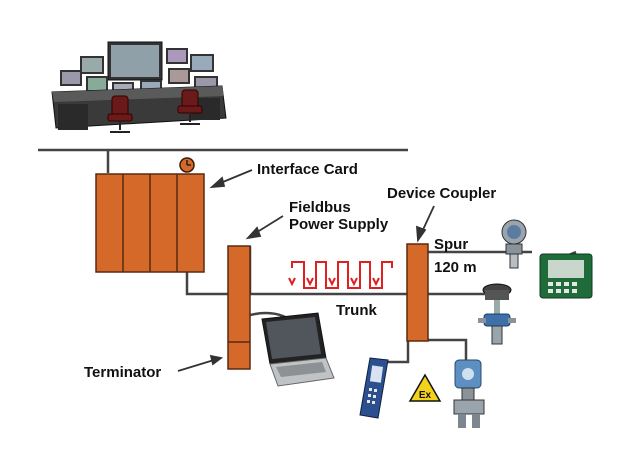 The height and width of the screenshot is (465, 640). I want to click on spur-label: Spur, so click(451, 244).